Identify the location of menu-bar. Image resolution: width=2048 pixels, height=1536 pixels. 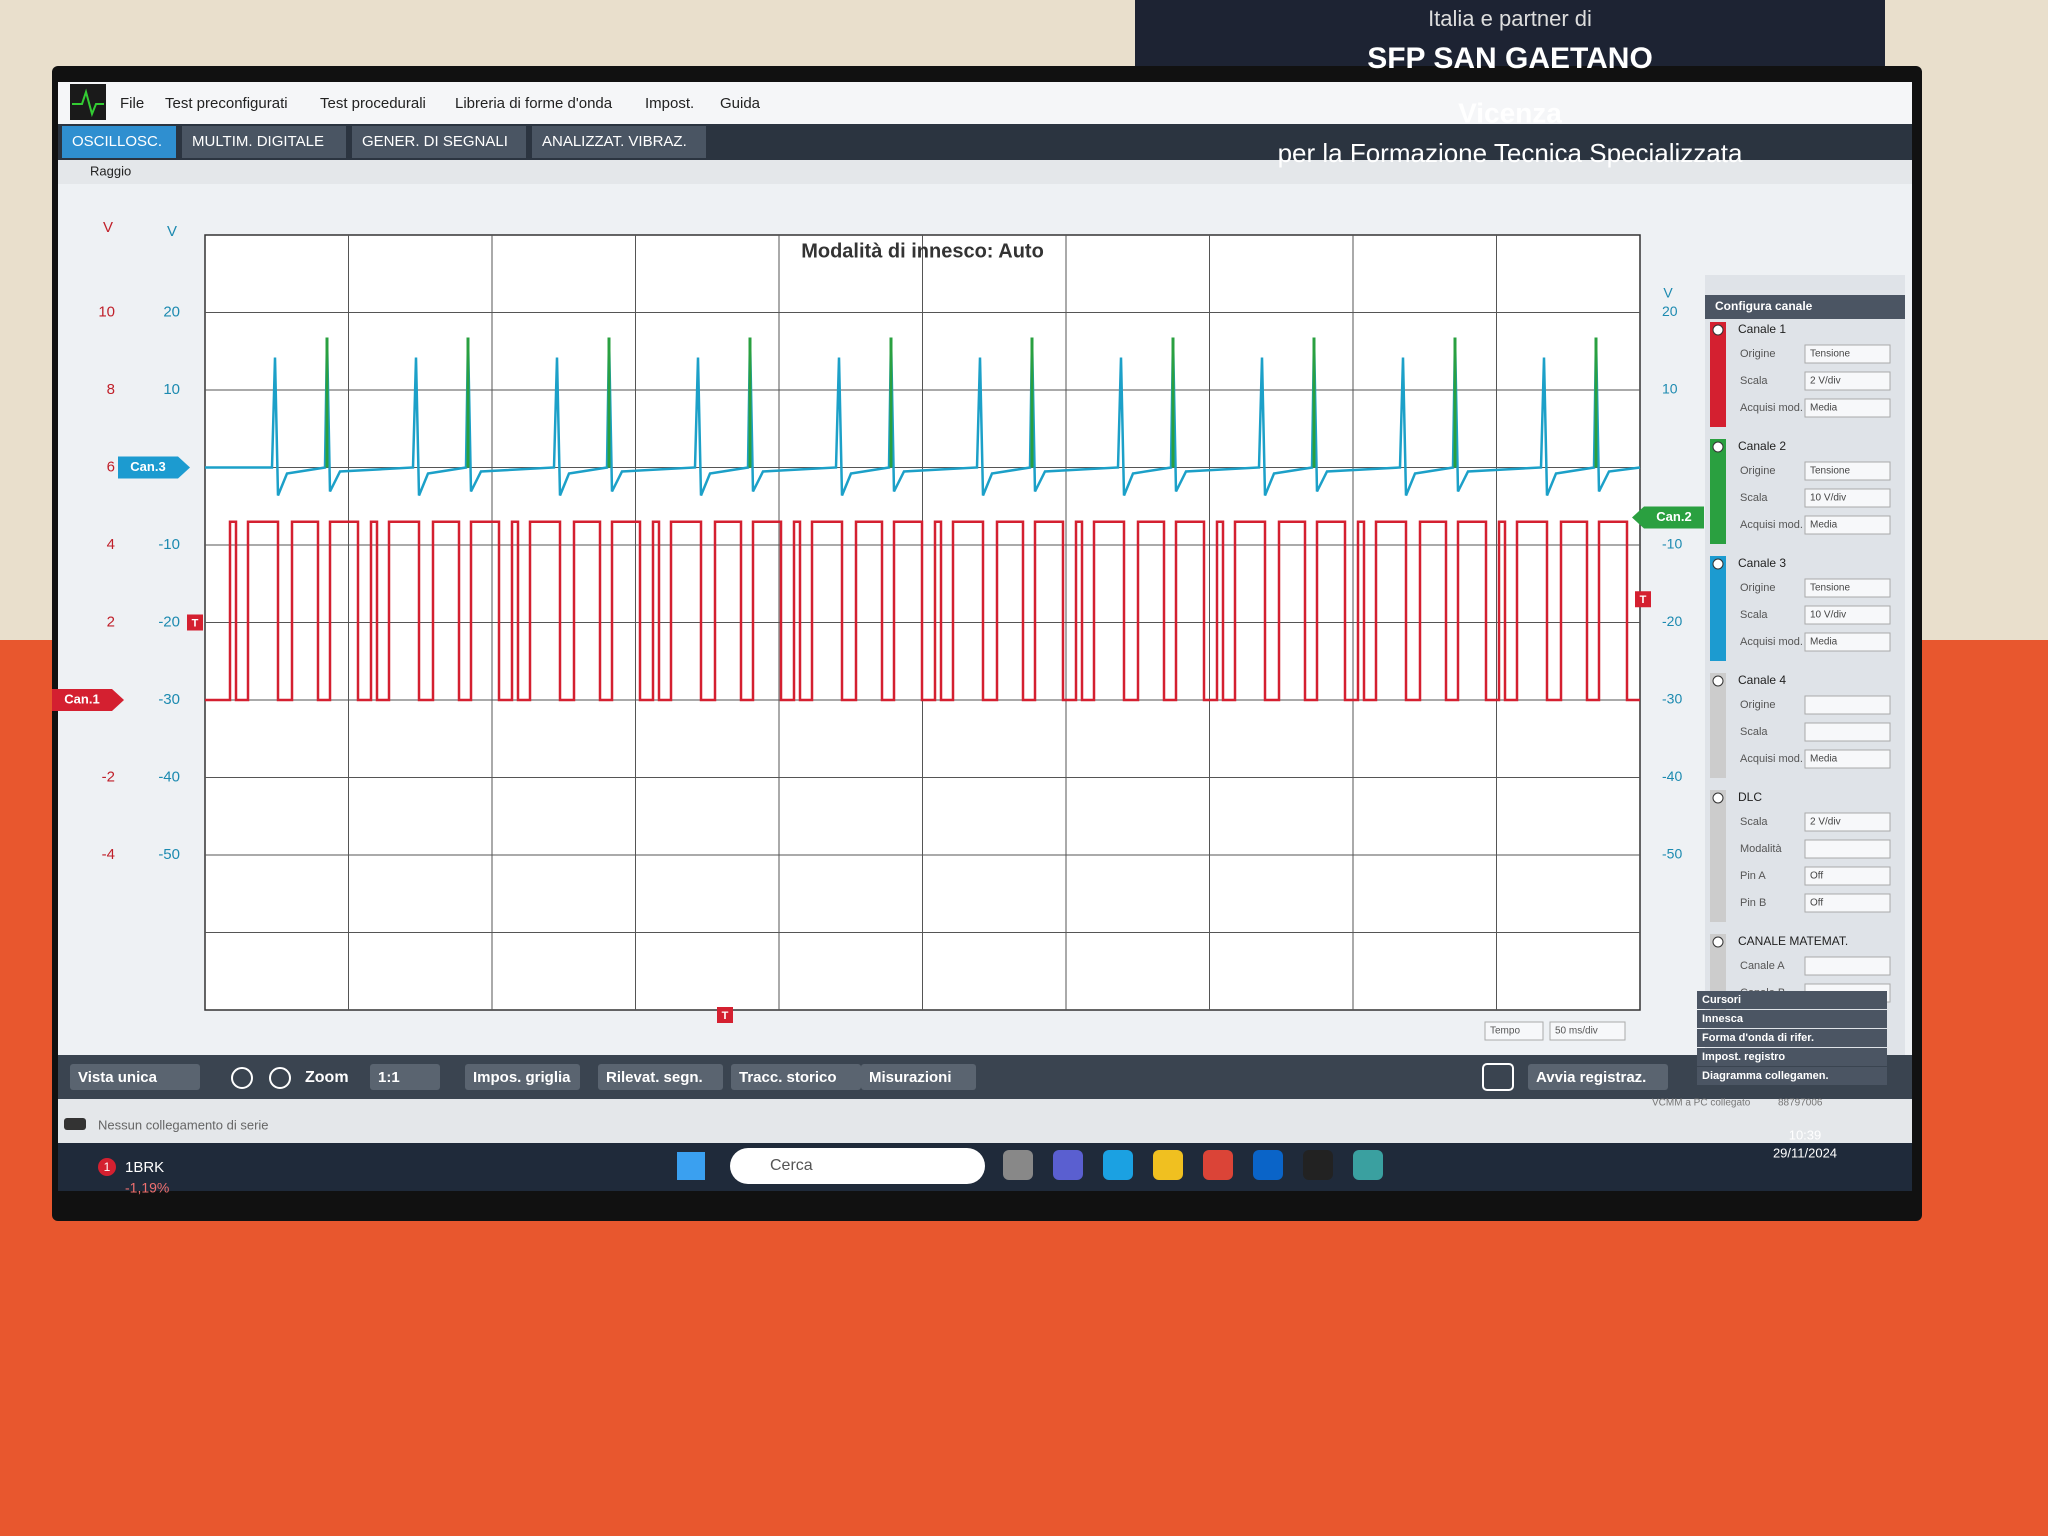
(985, 103).